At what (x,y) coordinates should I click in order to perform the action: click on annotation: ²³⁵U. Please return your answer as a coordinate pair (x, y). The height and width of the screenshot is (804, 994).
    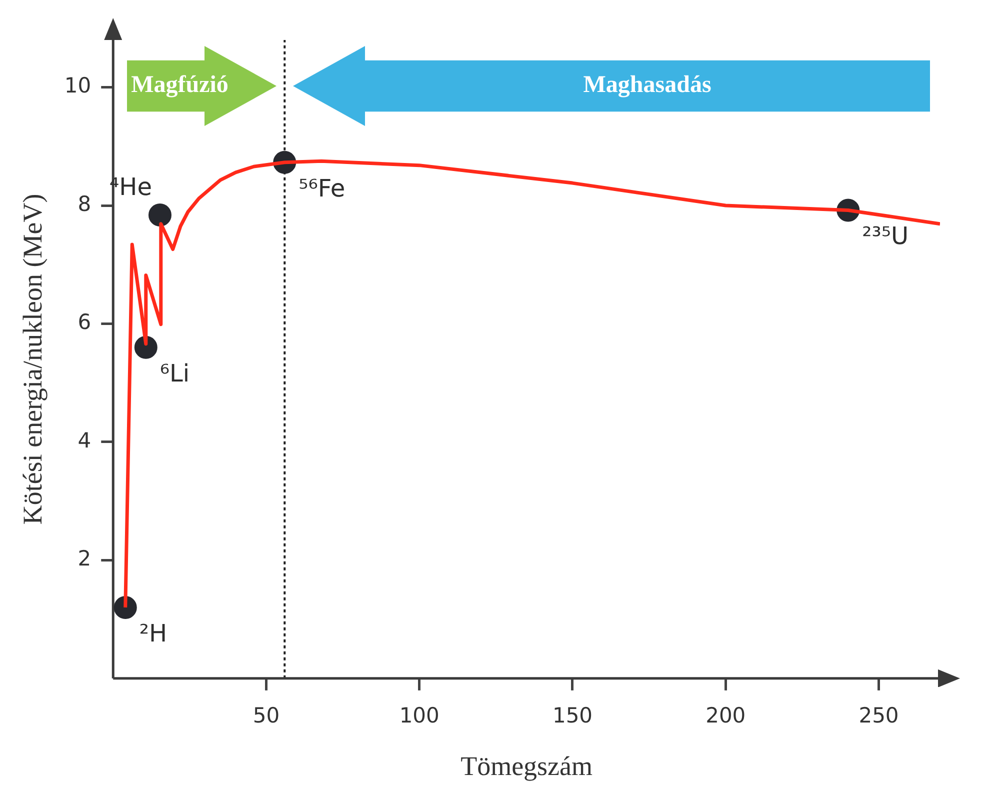
    Looking at the image, I should click on (885, 236).